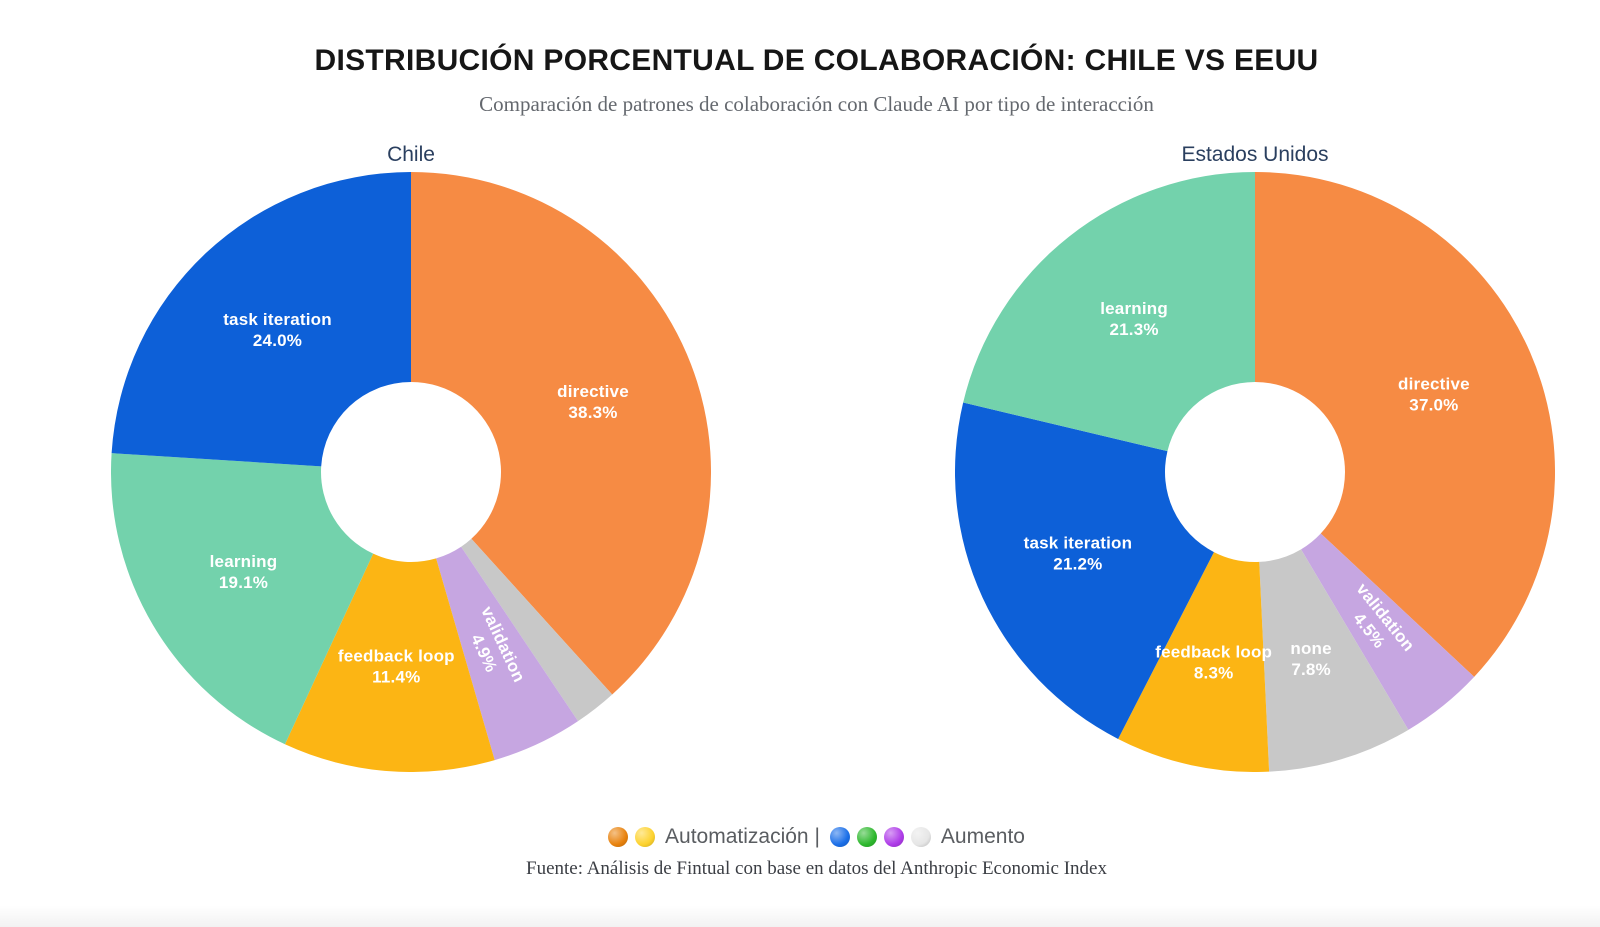 Image resolution: width=1600 pixels, height=927 pixels. I want to click on legend-label-automatizacion: Automatización |, so click(742, 836).